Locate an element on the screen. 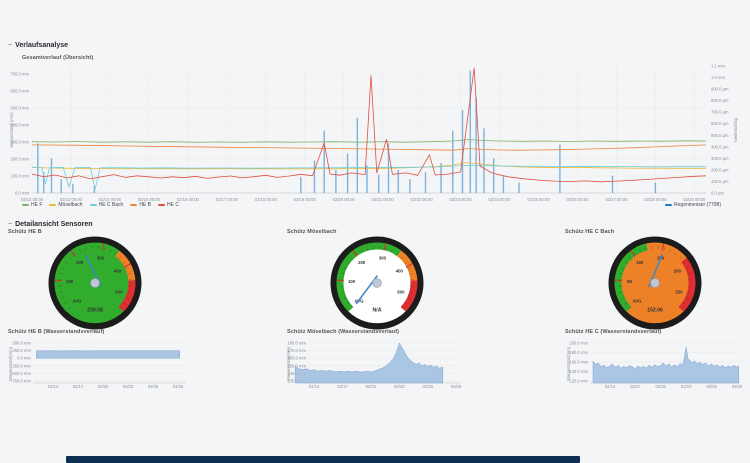 The height and width of the screenshot is (463, 750). legend-item-HE C: HE C is located at coordinates (168, 205).